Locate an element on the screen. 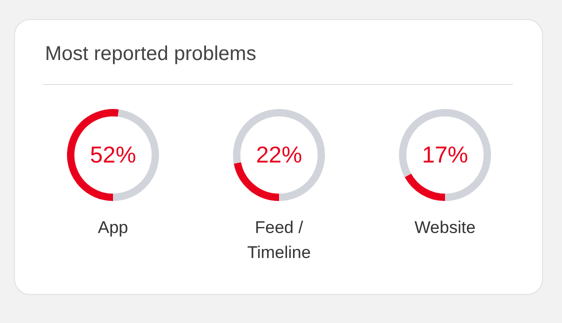 Image resolution: width=562 pixels, height=323 pixels. chart-title: Most reported problems is located at coordinates (150, 54).